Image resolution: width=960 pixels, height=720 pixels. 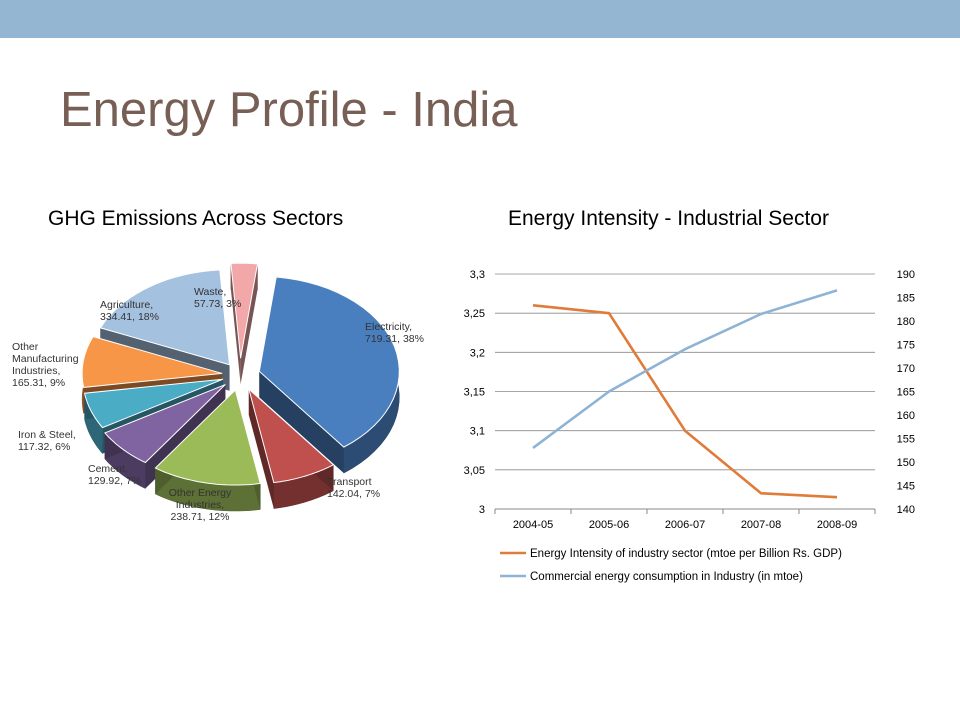 What do you see at coordinates (47, 441) in the screenshot?
I see `pie-label-iron-steel: Iron & Steel, 117.32, 6%` at bounding box center [47, 441].